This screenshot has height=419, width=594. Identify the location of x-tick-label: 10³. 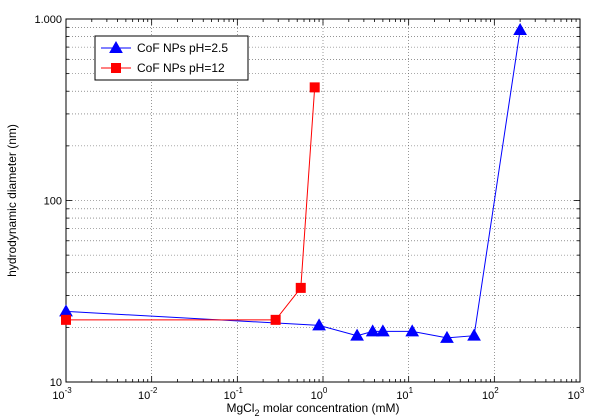
(576, 394).